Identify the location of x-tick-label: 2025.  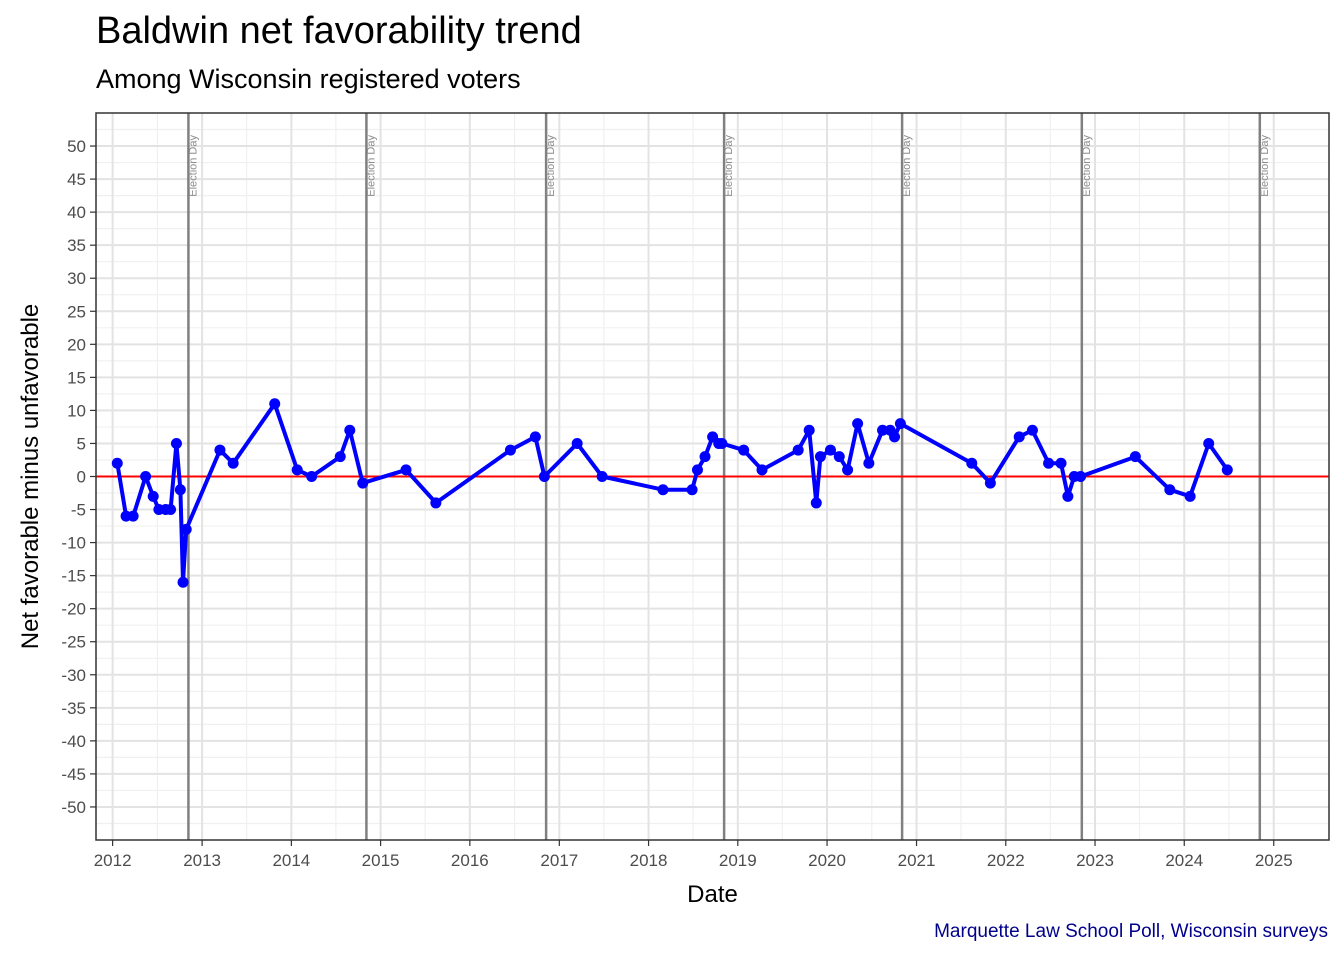
(1274, 860).